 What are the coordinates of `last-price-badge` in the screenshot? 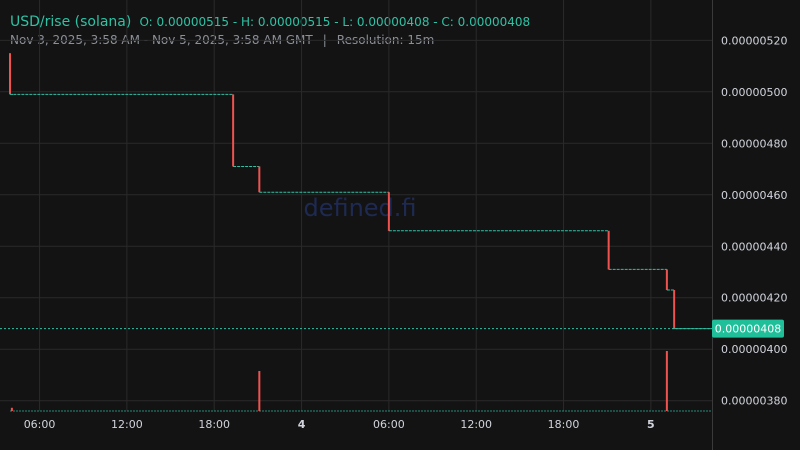 It's located at (748, 328).